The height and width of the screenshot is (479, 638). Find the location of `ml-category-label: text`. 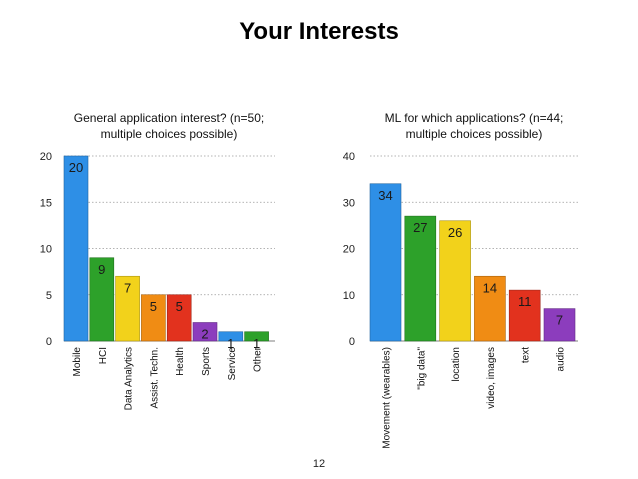

ml-category-label: text is located at coordinates (526, 355).